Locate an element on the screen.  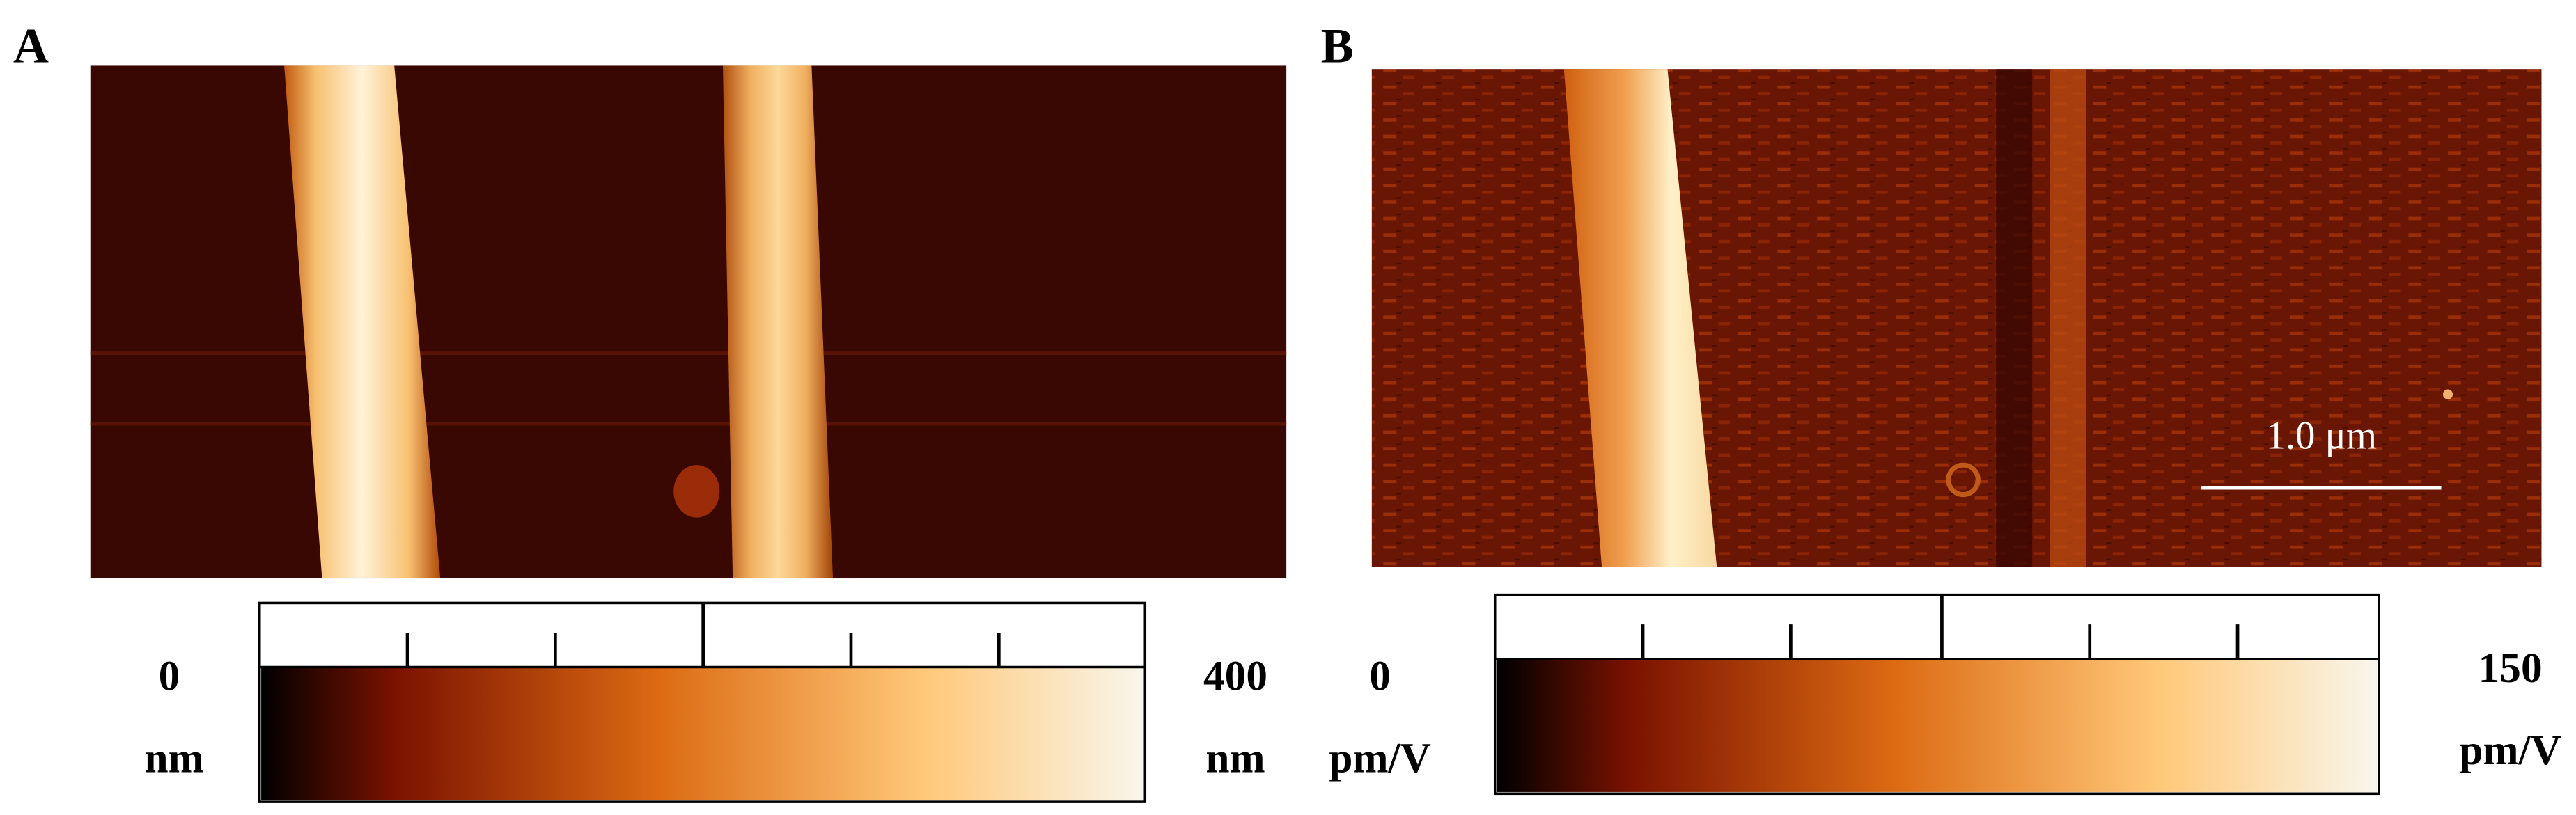
colorbar-b is located at coordinates (1936, 694).